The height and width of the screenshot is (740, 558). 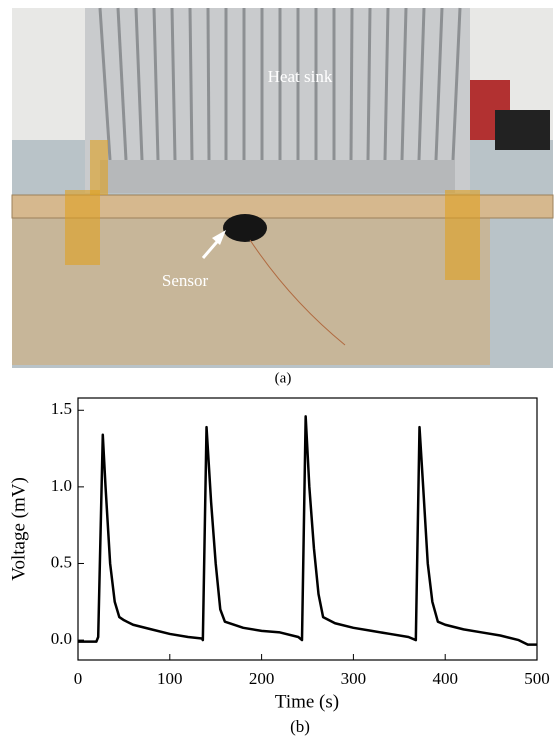 I want to click on x-tick-label: 500, so click(x=537, y=678).